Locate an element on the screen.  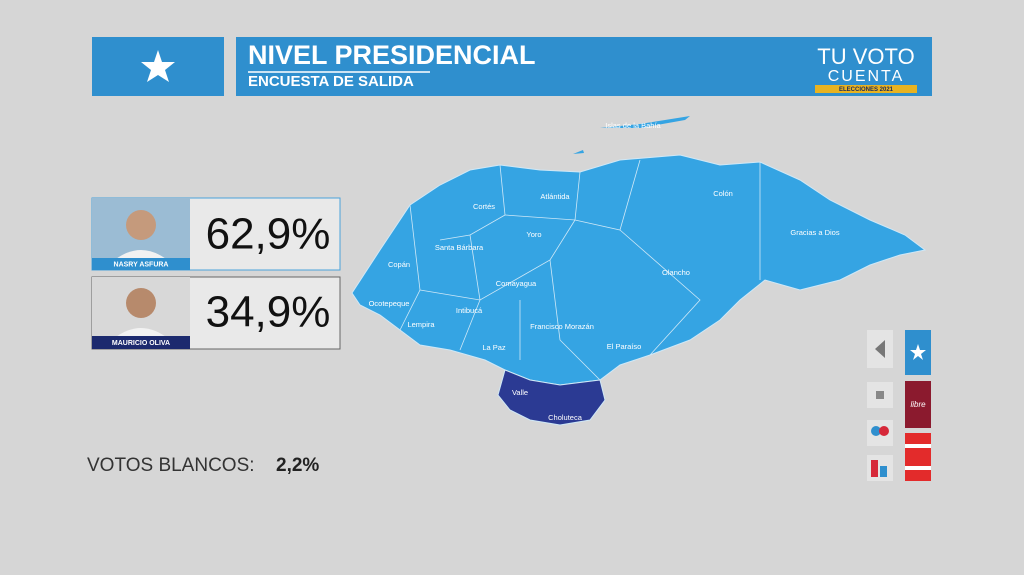
map-label: Choluteca is located at coordinates (565, 417).